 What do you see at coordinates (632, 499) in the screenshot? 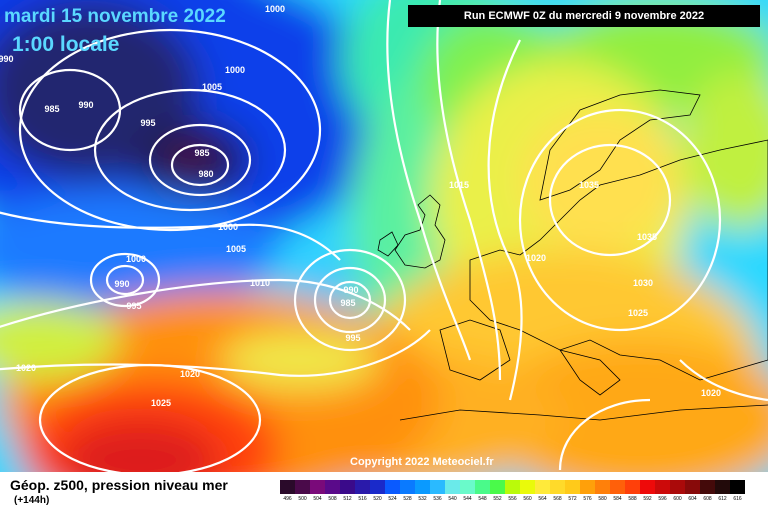
I see `legend-label: 588` at bounding box center [632, 499].